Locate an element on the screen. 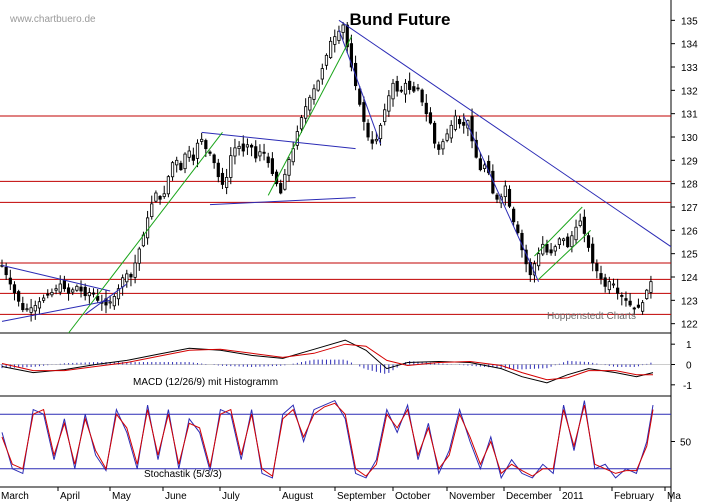 The image size is (723, 502). macd-y-tick-label: 1 is located at coordinates (689, 345).